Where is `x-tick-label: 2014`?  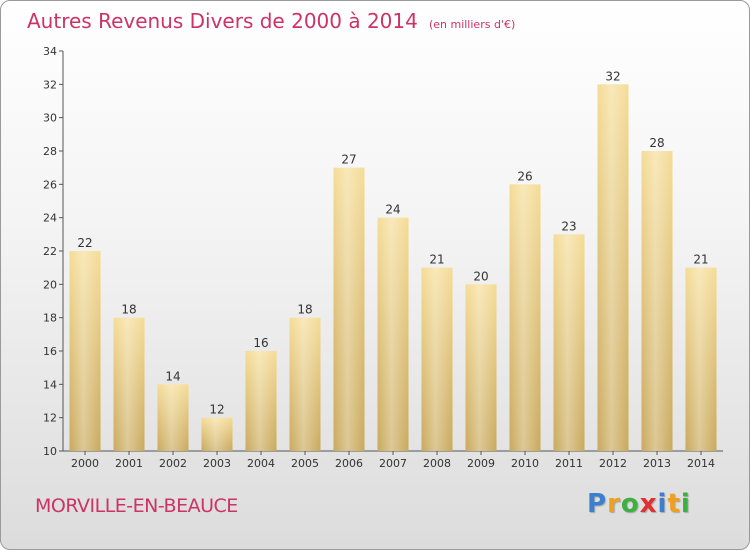
x-tick-label: 2014 is located at coordinates (701, 463).